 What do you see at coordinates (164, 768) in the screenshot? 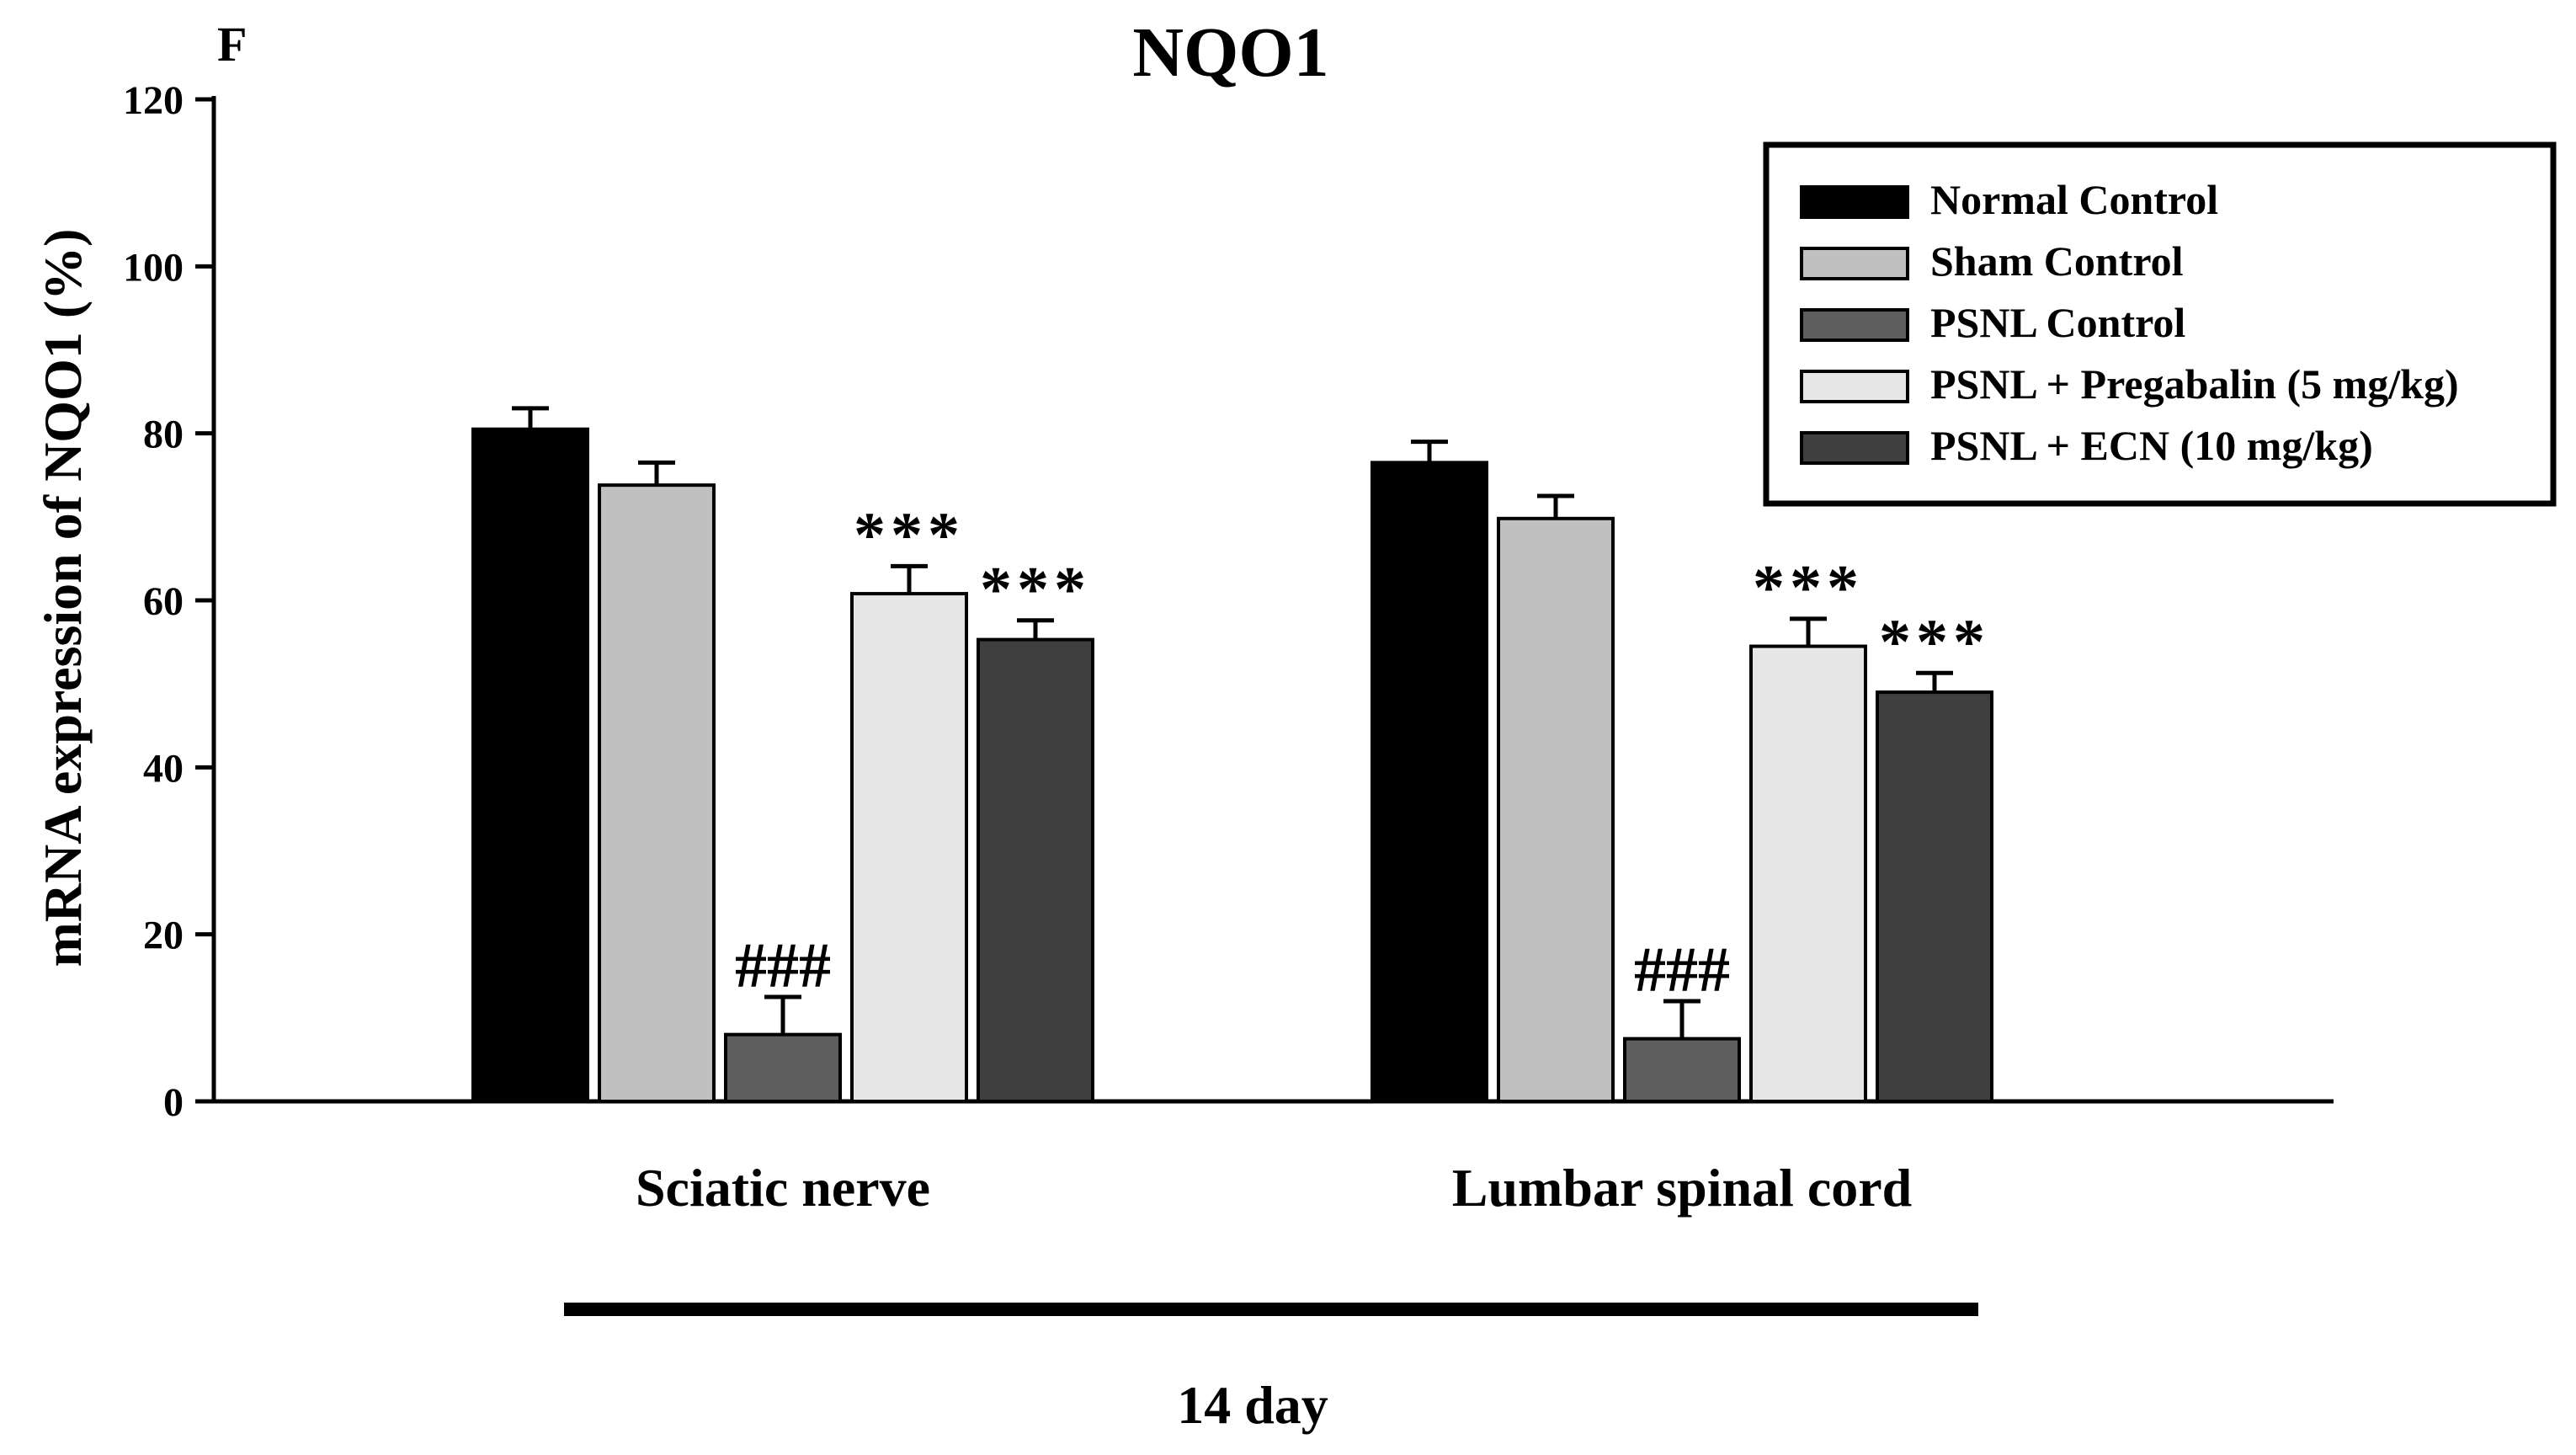
I see `y-tick-label: 40` at bounding box center [164, 768].